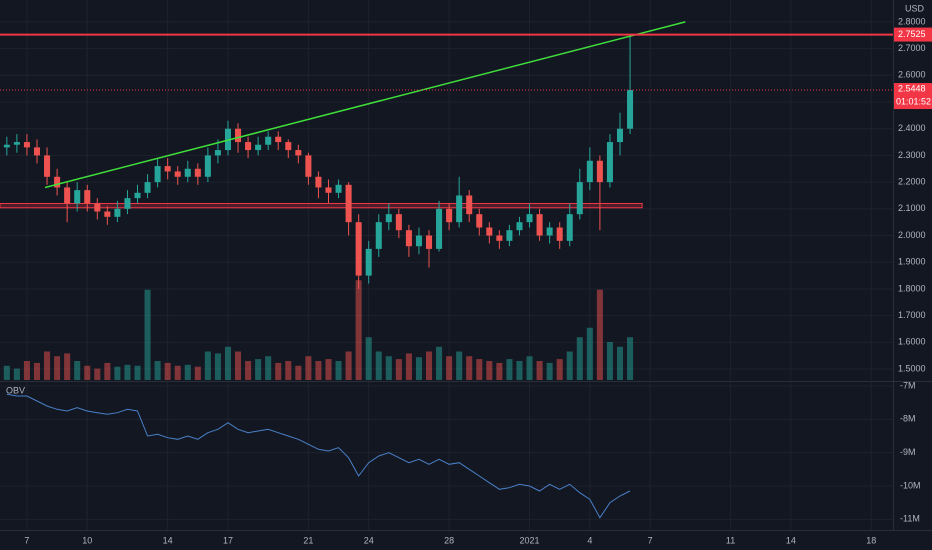 Image resolution: width=932 pixels, height=550 pixels. What do you see at coordinates (912, 128) in the screenshot?
I see `y-tick-label: 2.4000` at bounding box center [912, 128].